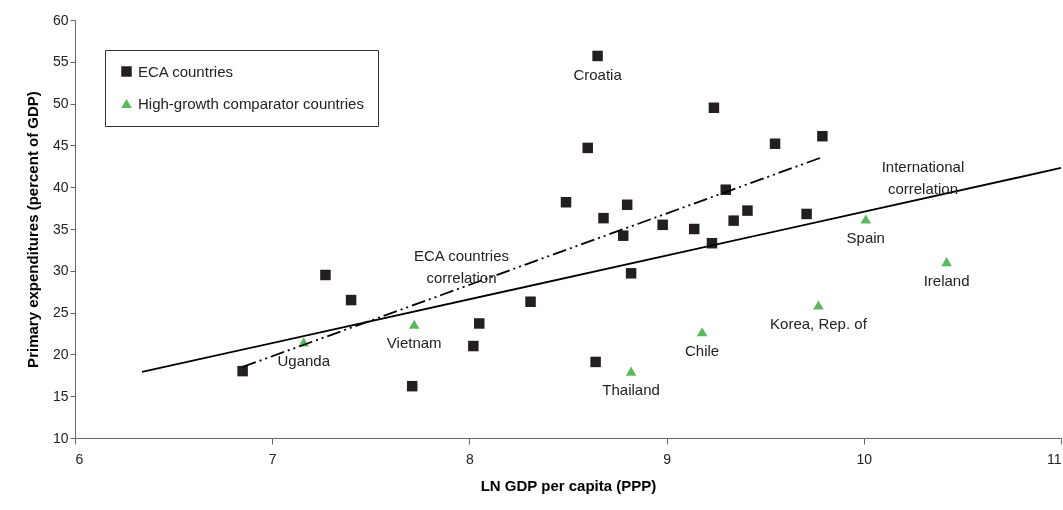  I want to click on annotation: Korea, Rep. of, so click(819, 324).